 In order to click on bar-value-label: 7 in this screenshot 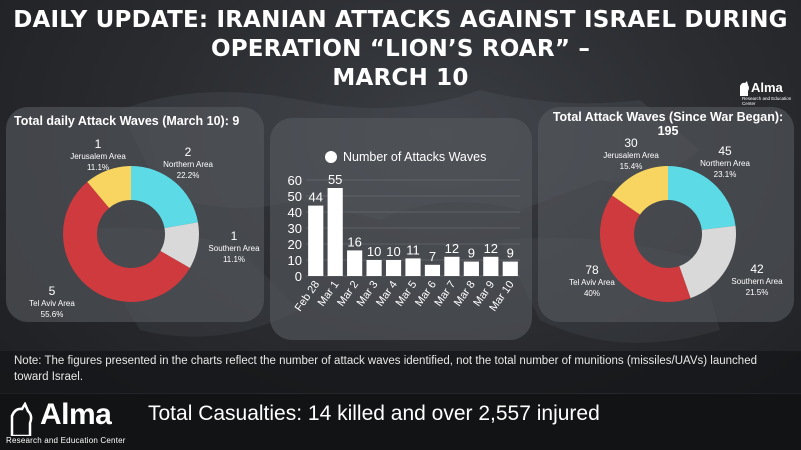, I will do `click(432, 256)`.